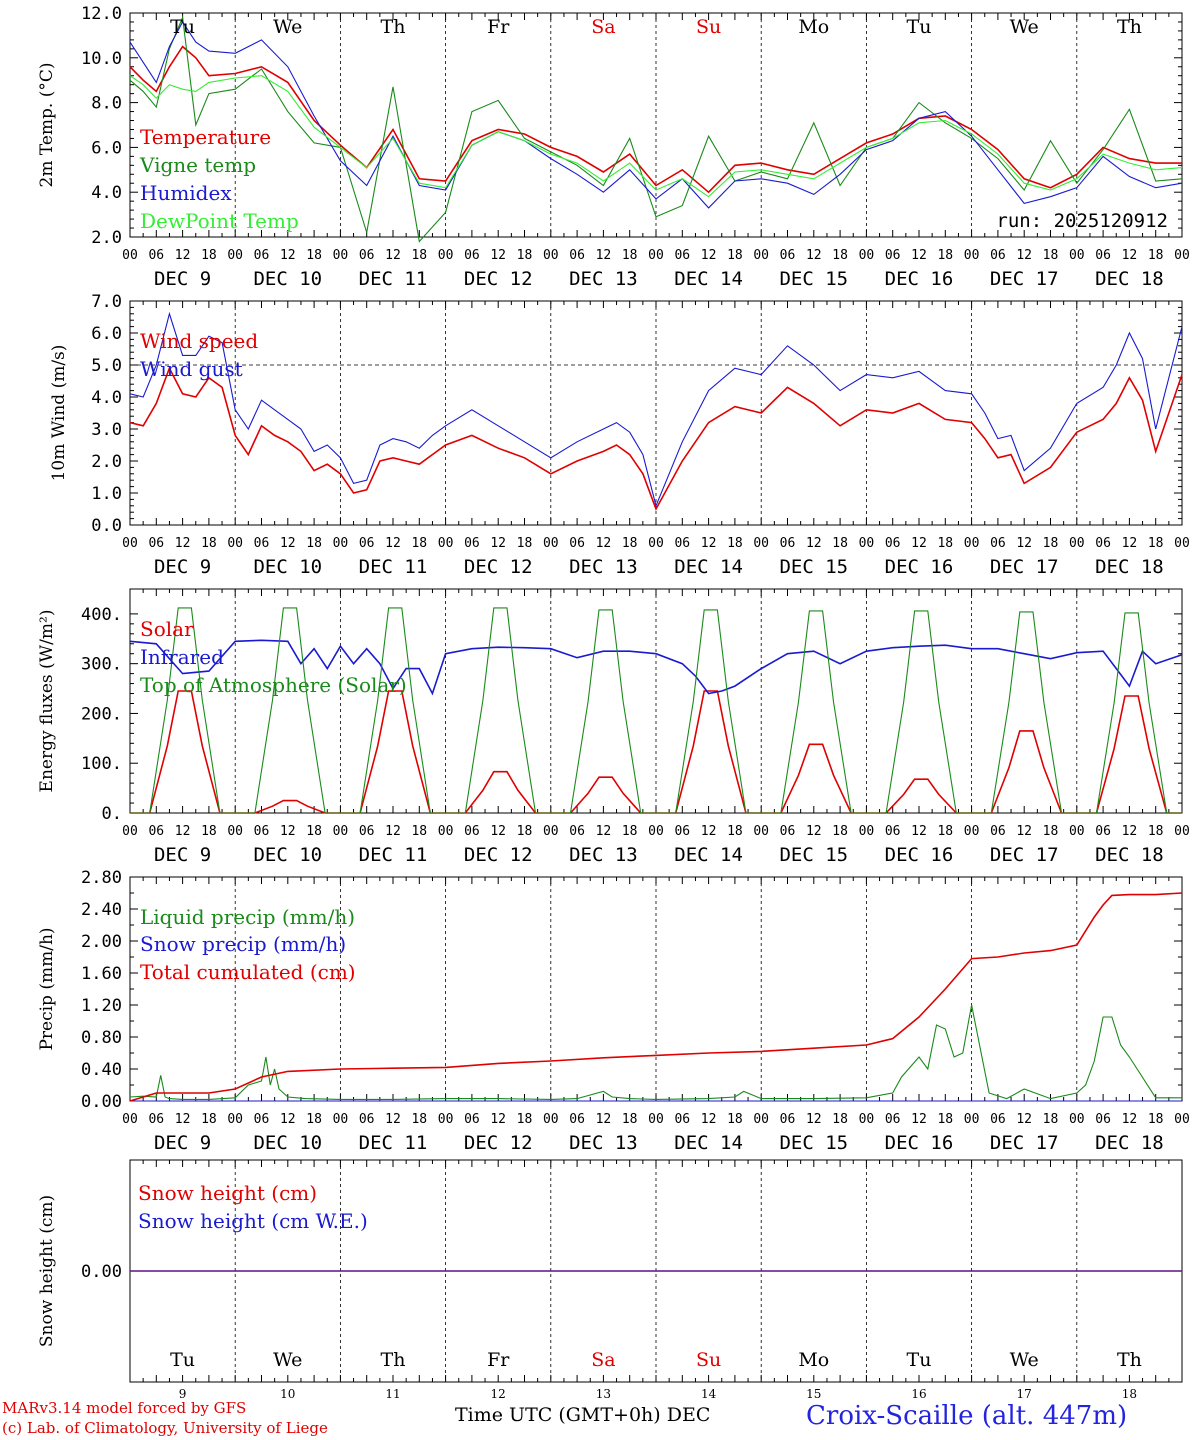  What do you see at coordinates (656, 114) in the screenshot?
I see `series-humidex` at bounding box center [656, 114].